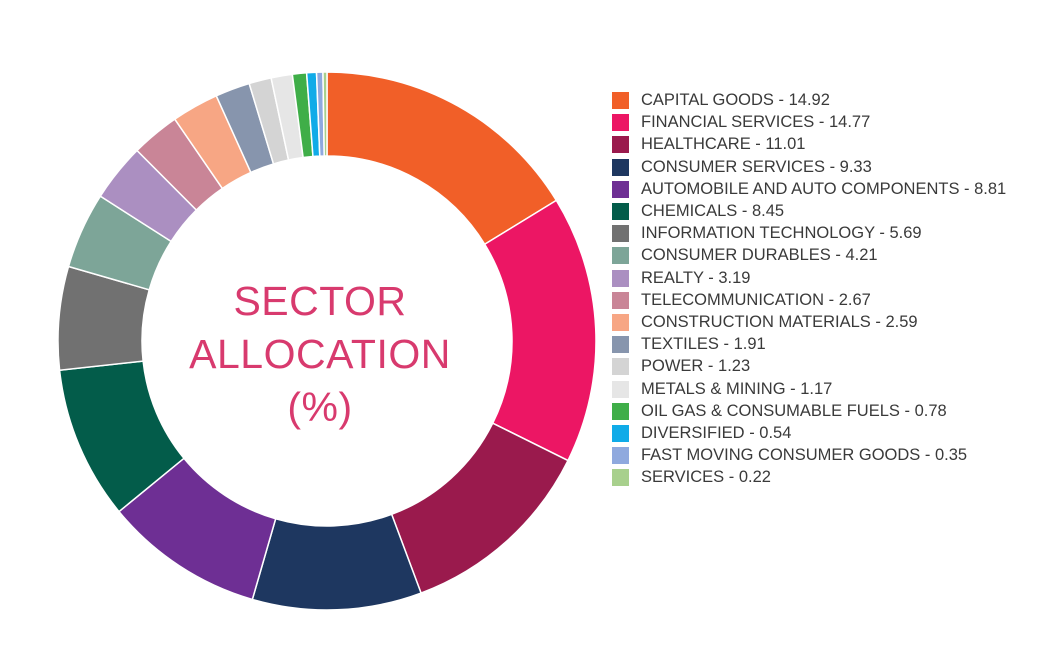 Image resolution: width=1063 pixels, height=645 pixels. I want to click on legend-label: OIL GAS & CONSUMABLE FUELS, so click(770, 410).